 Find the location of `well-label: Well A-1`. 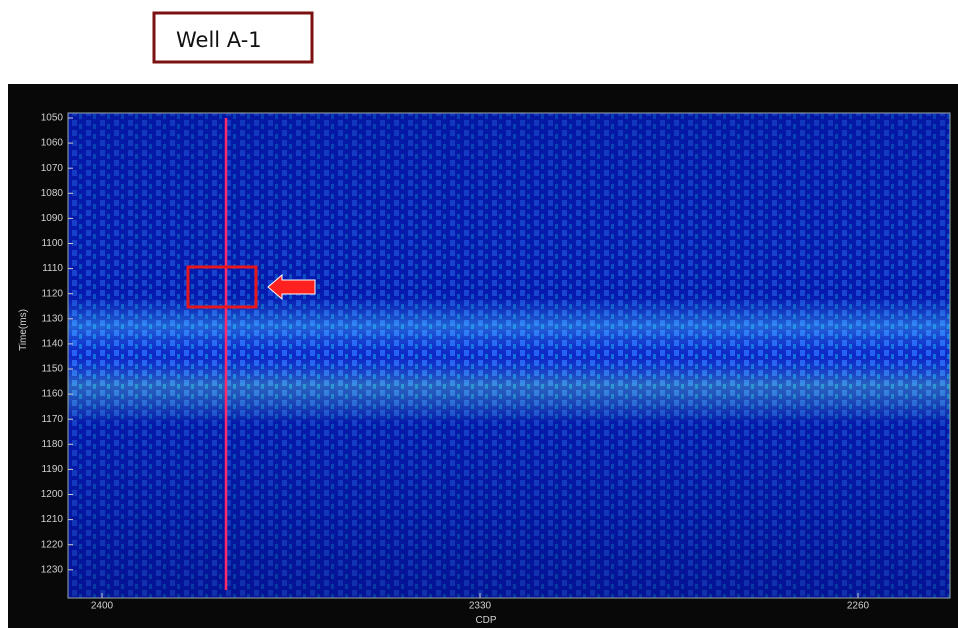

well-label: Well A-1 is located at coordinates (219, 40).